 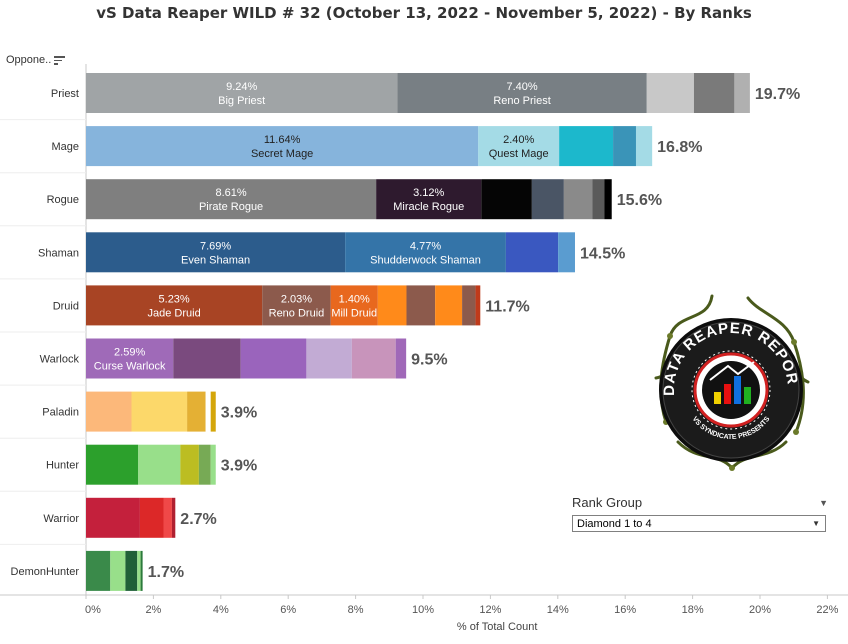 What do you see at coordinates (153, 610) in the screenshot?
I see `x-tick-label: 2%` at bounding box center [153, 610].